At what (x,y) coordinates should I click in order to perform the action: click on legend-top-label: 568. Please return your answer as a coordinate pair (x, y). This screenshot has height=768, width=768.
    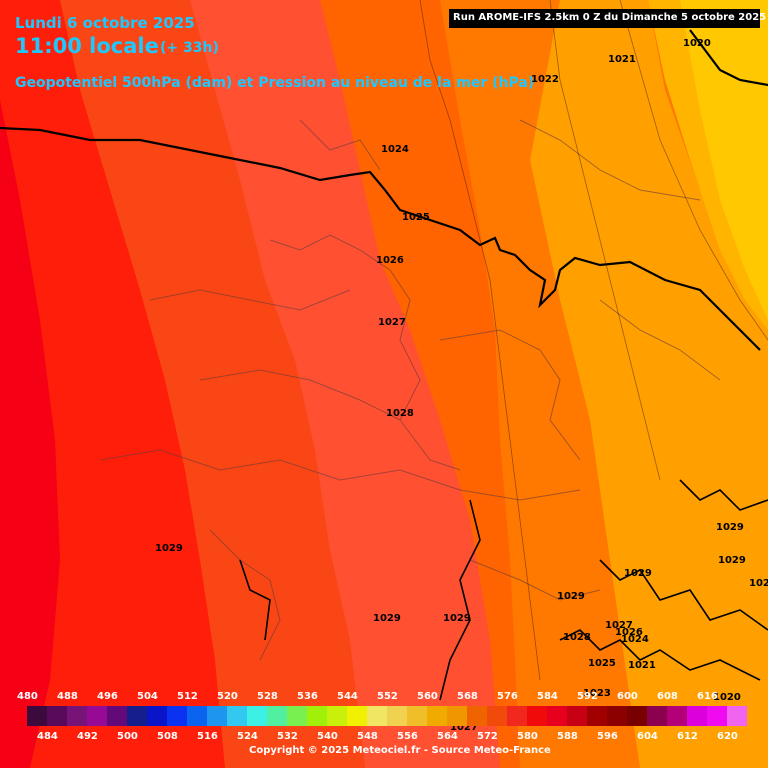
    Looking at the image, I should click on (467, 696).